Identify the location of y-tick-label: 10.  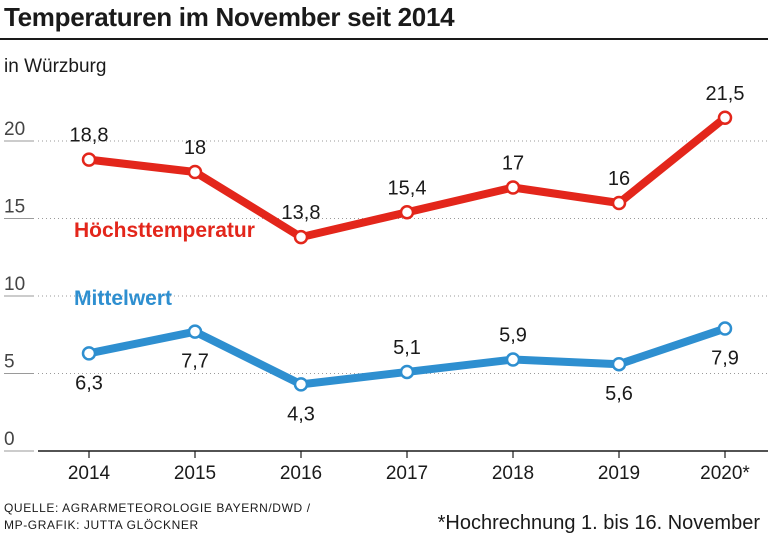
(14, 284).